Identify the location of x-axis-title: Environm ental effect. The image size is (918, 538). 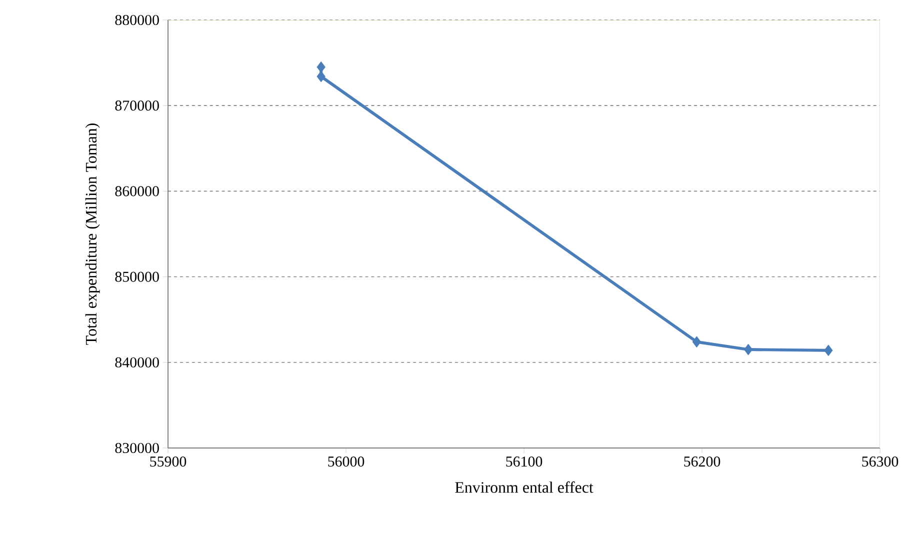
(524, 487).